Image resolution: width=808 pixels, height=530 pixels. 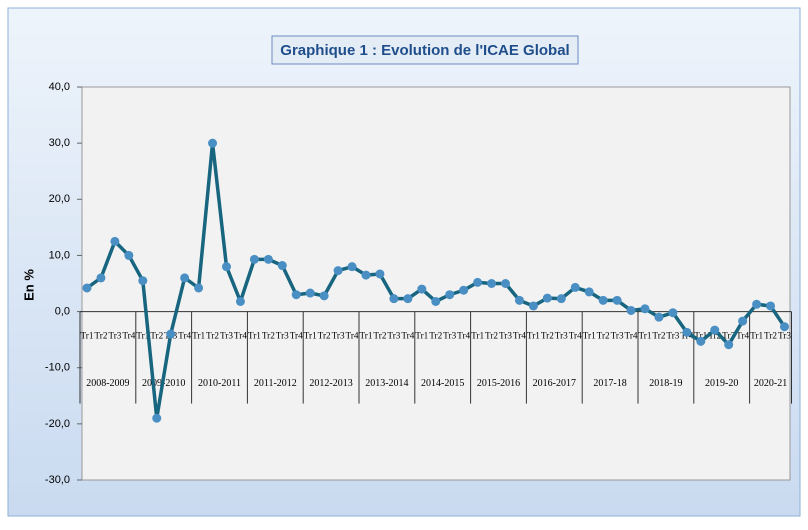 What do you see at coordinates (219, 383) in the screenshot?
I see `group-label: 2010-2011` at bounding box center [219, 383].